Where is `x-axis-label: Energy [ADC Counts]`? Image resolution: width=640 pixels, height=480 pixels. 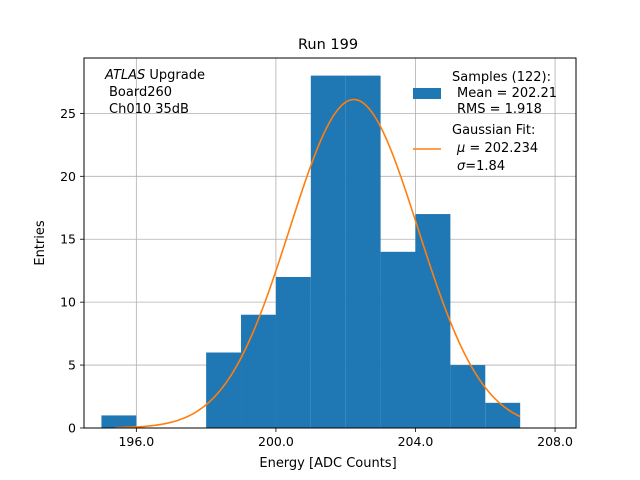 x-axis-label: Energy [ADC Counts] is located at coordinates (327, 463).